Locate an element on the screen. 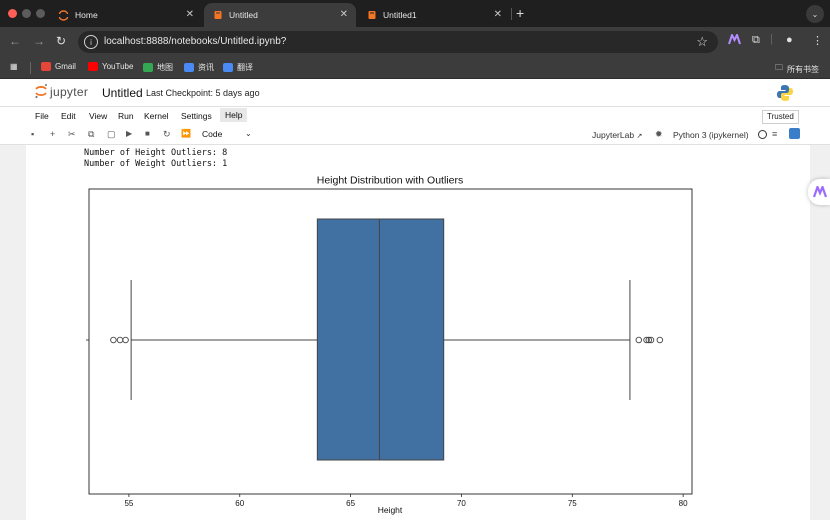 This screenshot has width=830, height=520. tab-untitled: Untitled ✕ is located at coordinates (280, 15).